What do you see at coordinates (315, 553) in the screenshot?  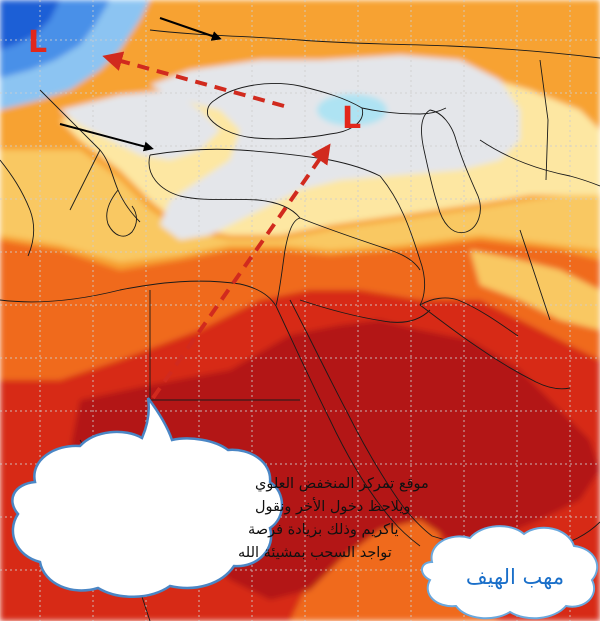 I see `callout-line-4: تواجد السحب بمشيئة الله` at bounding box center [315, 553].